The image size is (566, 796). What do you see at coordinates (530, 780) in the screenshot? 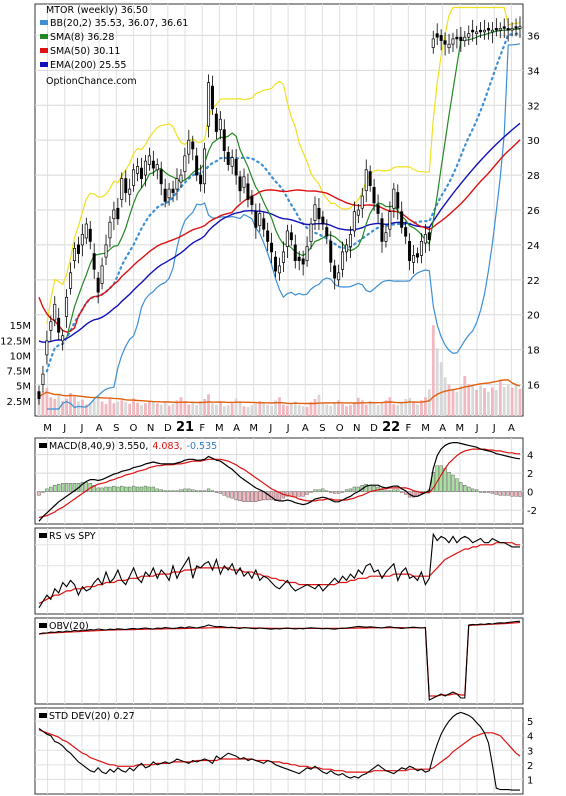
I see `stddev-tick-label: 1` at bounding box center [530, 780].